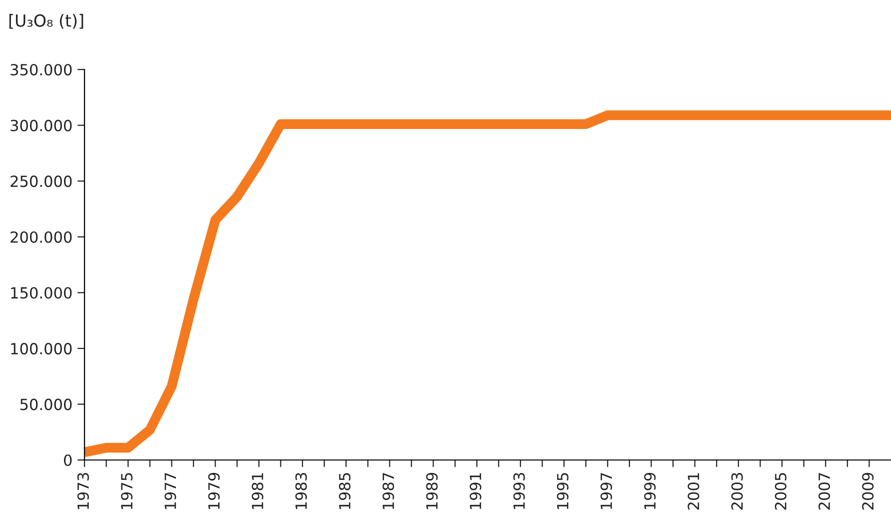 This screenshot has width=891, height=513. Describe the element at coordinates (214, 491) in the screenshot. I see `x-tick-label: 1979` at that location.